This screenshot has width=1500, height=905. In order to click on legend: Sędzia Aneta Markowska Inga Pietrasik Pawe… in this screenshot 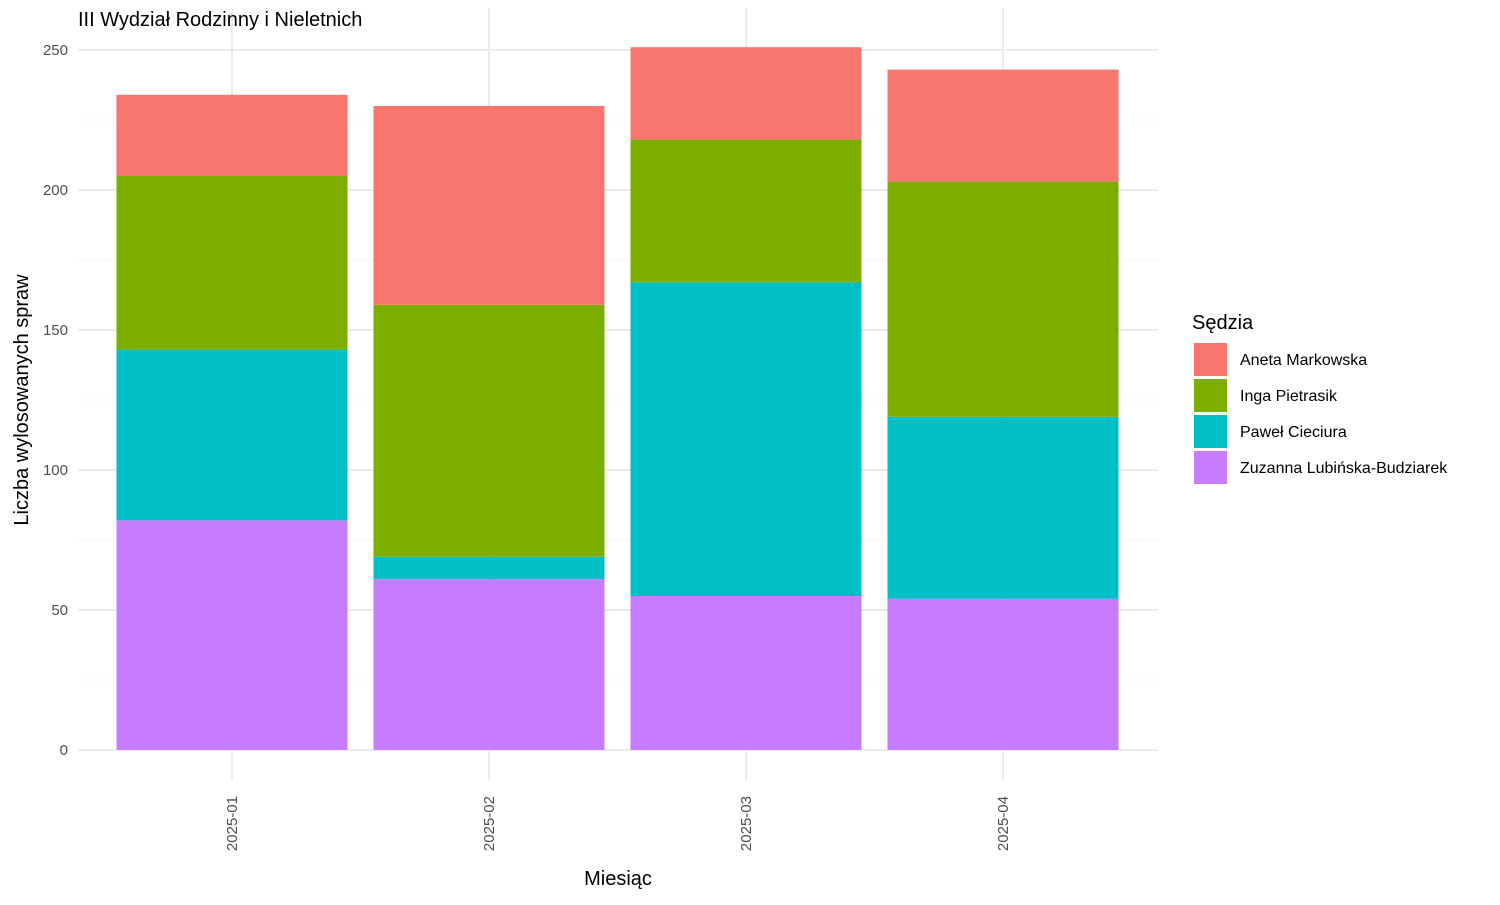, I will do `click(1320, 398)`.